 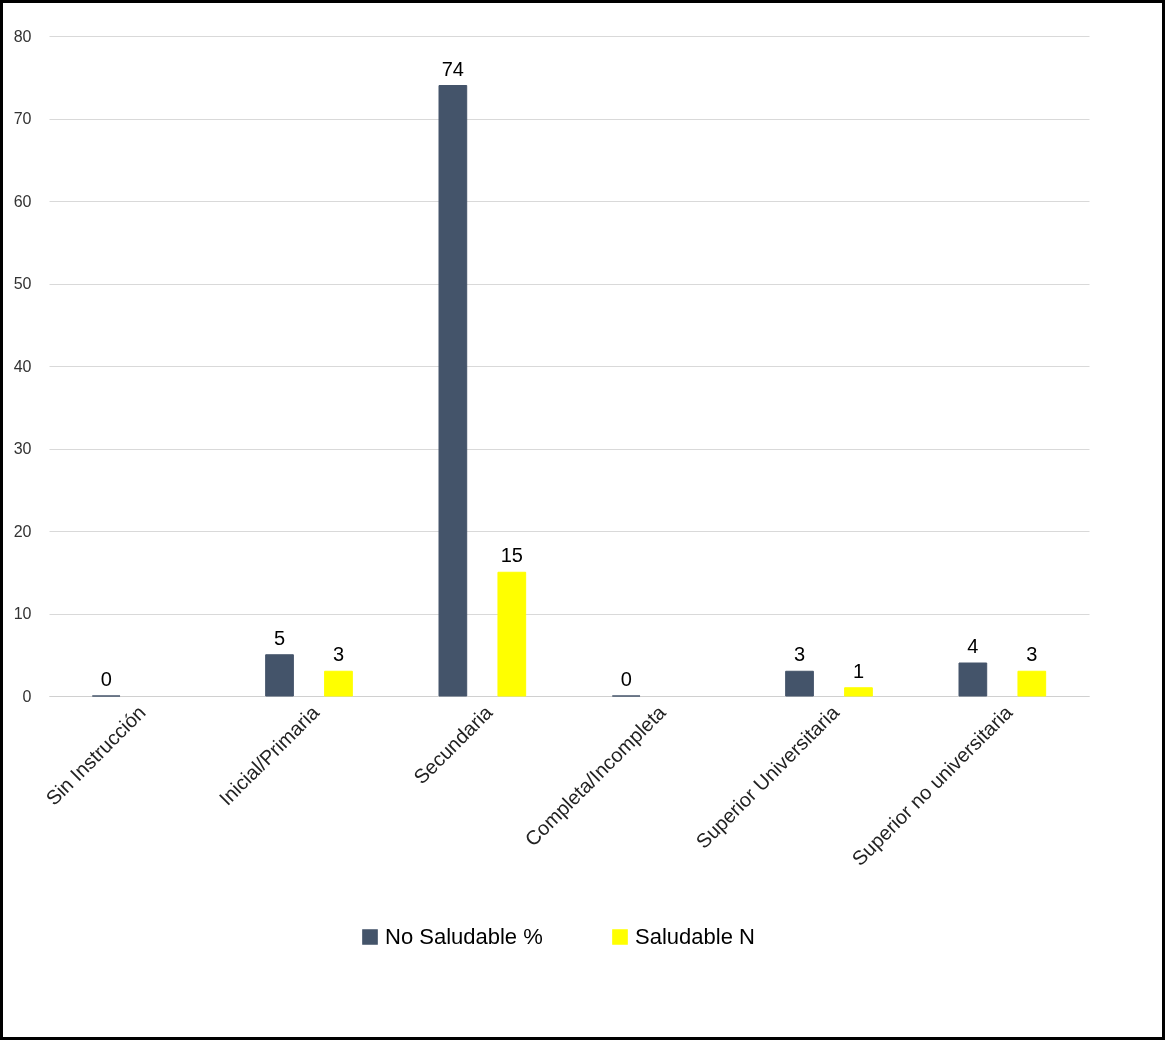 What do you see at coordinates (22, 283) in the screenshot?
I see `y-tick-label: 50` at bounding box center [22, 283].